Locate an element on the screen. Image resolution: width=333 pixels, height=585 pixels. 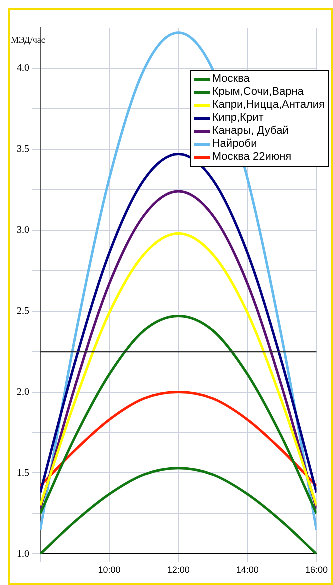
legend-label: Крым,Сочи,Варна is located at coordinates (258, 92).